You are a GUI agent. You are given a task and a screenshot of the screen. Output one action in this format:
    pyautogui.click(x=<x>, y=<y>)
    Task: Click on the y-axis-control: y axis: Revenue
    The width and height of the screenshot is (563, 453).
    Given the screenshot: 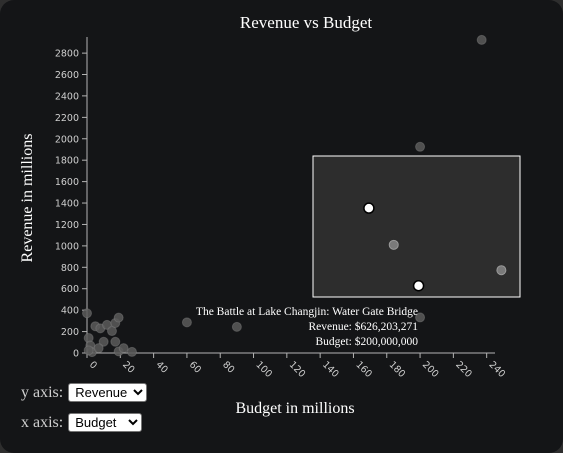 What is the action you would take?
    pyautogui.click(x=84, y=392)
    